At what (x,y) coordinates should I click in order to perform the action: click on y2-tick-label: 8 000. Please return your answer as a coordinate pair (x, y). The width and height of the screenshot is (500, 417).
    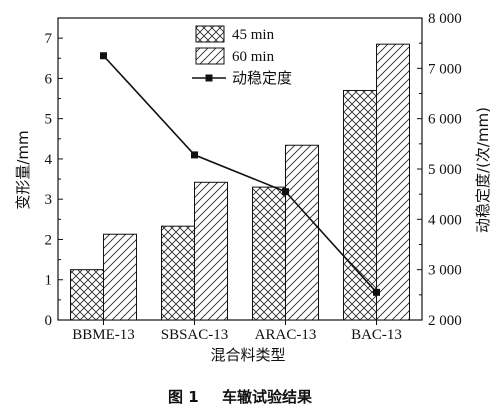
    Looking at the image, I should click on (445, 19).